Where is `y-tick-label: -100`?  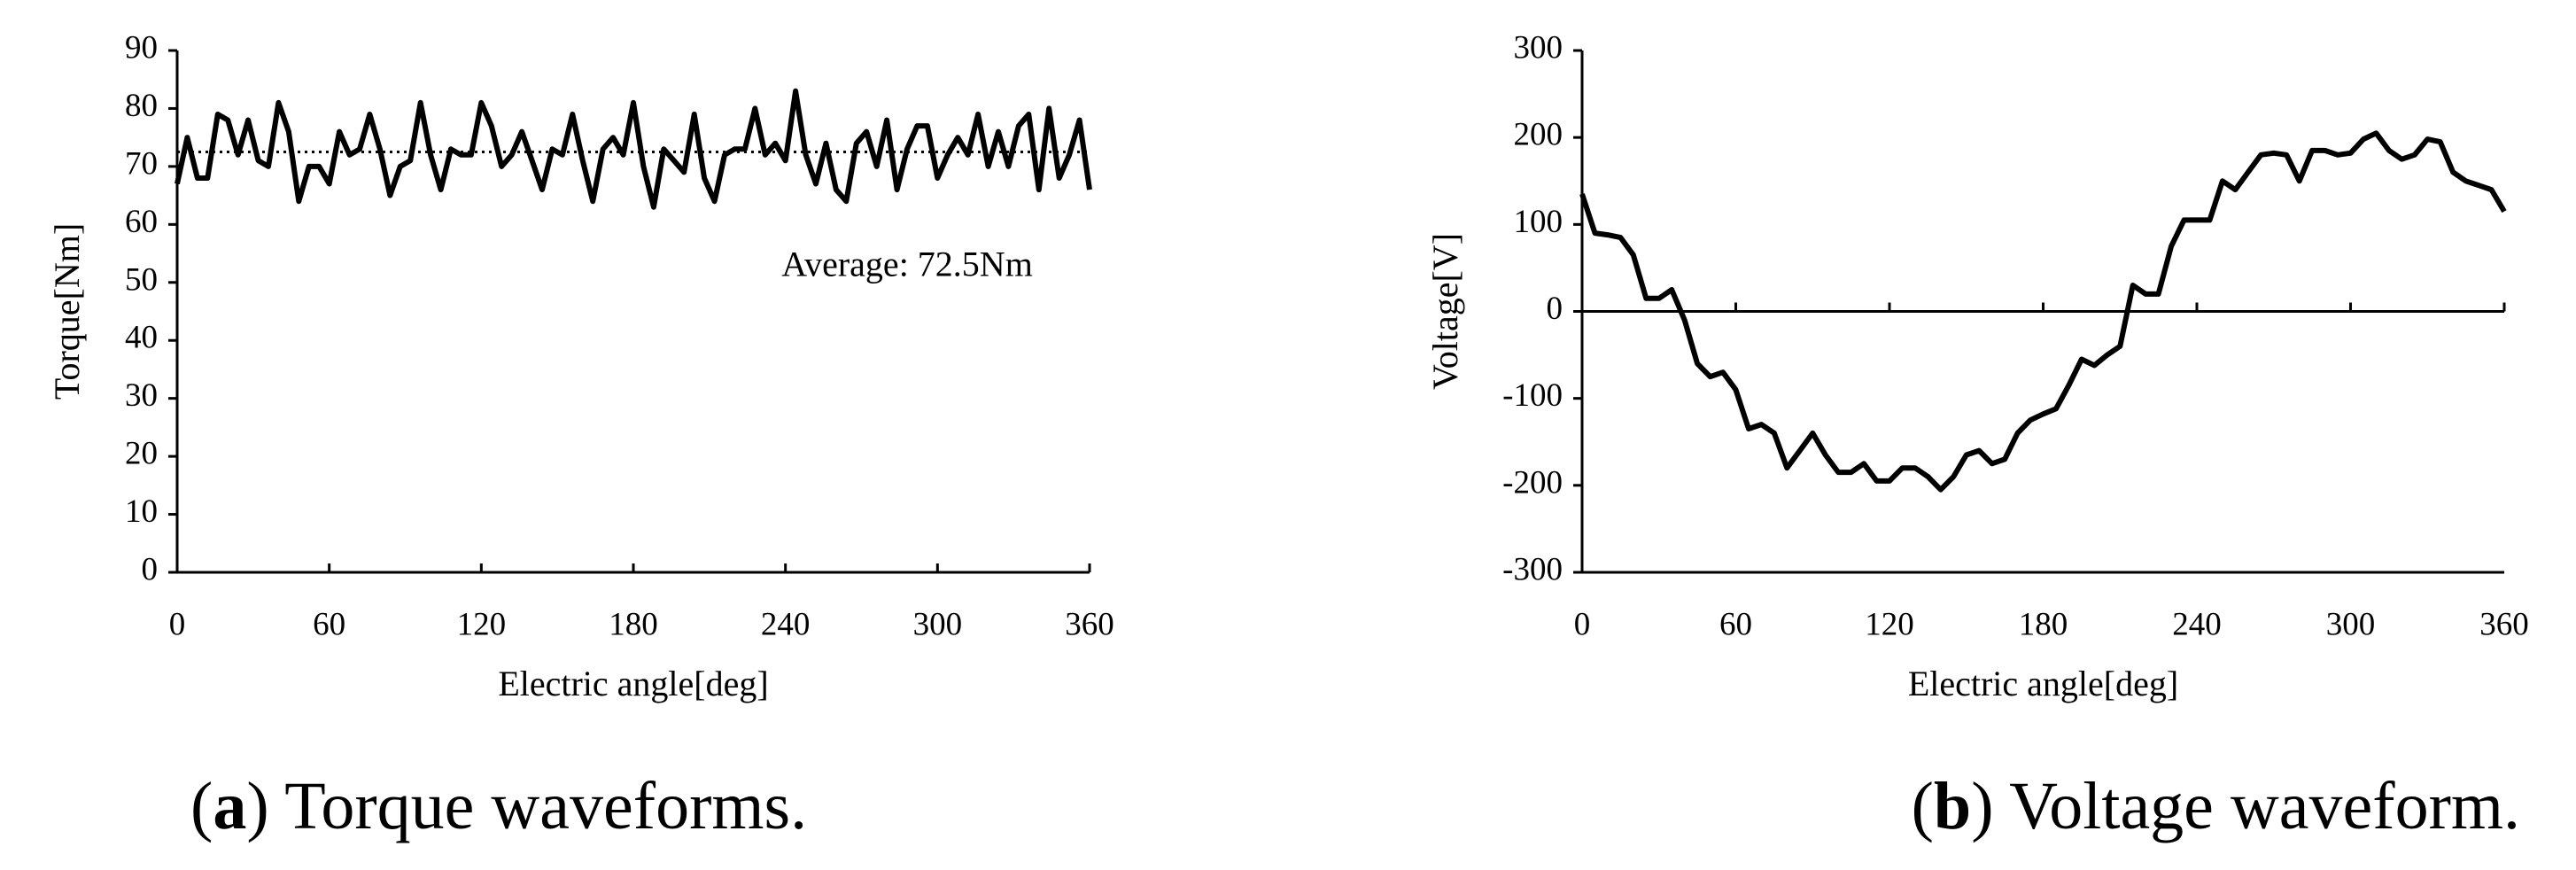 y-tick-label: -100 is located at coordinates (1532, 395).